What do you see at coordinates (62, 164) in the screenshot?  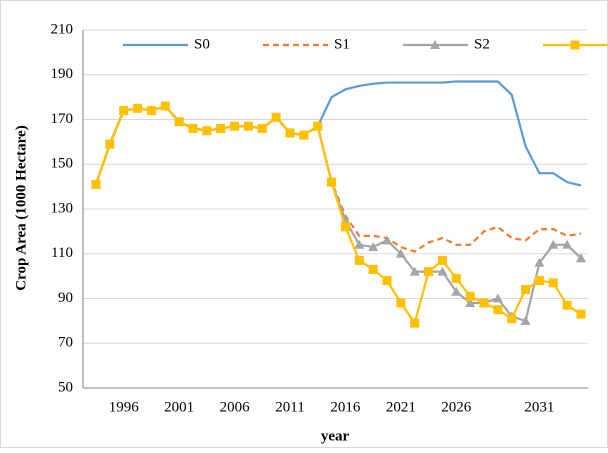 I see `y-tick-label: 150` at bounding box center [62, 164].